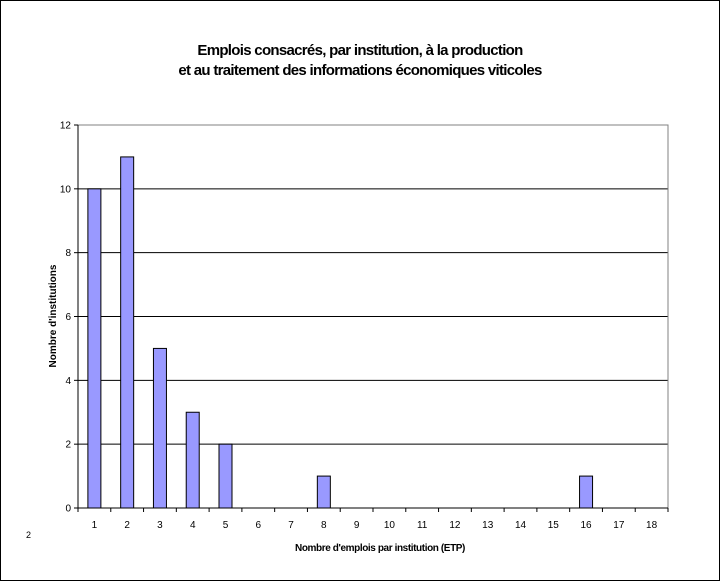  What do you see at coordinates (68, 381) in the screenshot?
I see `y-tick-label-4: 4` at bounding box center [68, 381].